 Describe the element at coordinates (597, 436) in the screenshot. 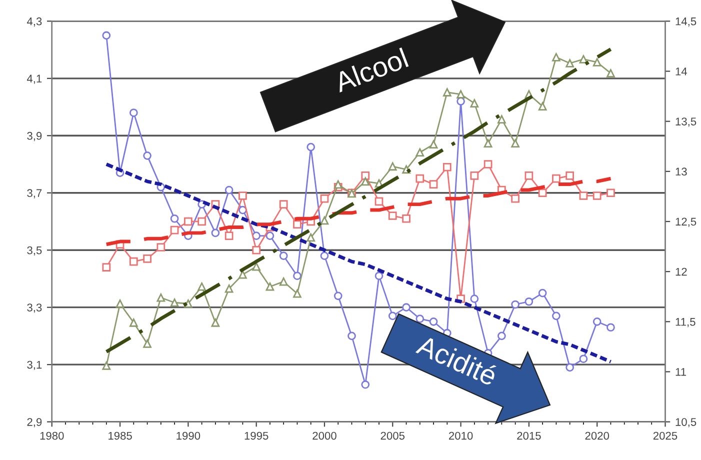

I see `x-tick-label: 2020` at that location.